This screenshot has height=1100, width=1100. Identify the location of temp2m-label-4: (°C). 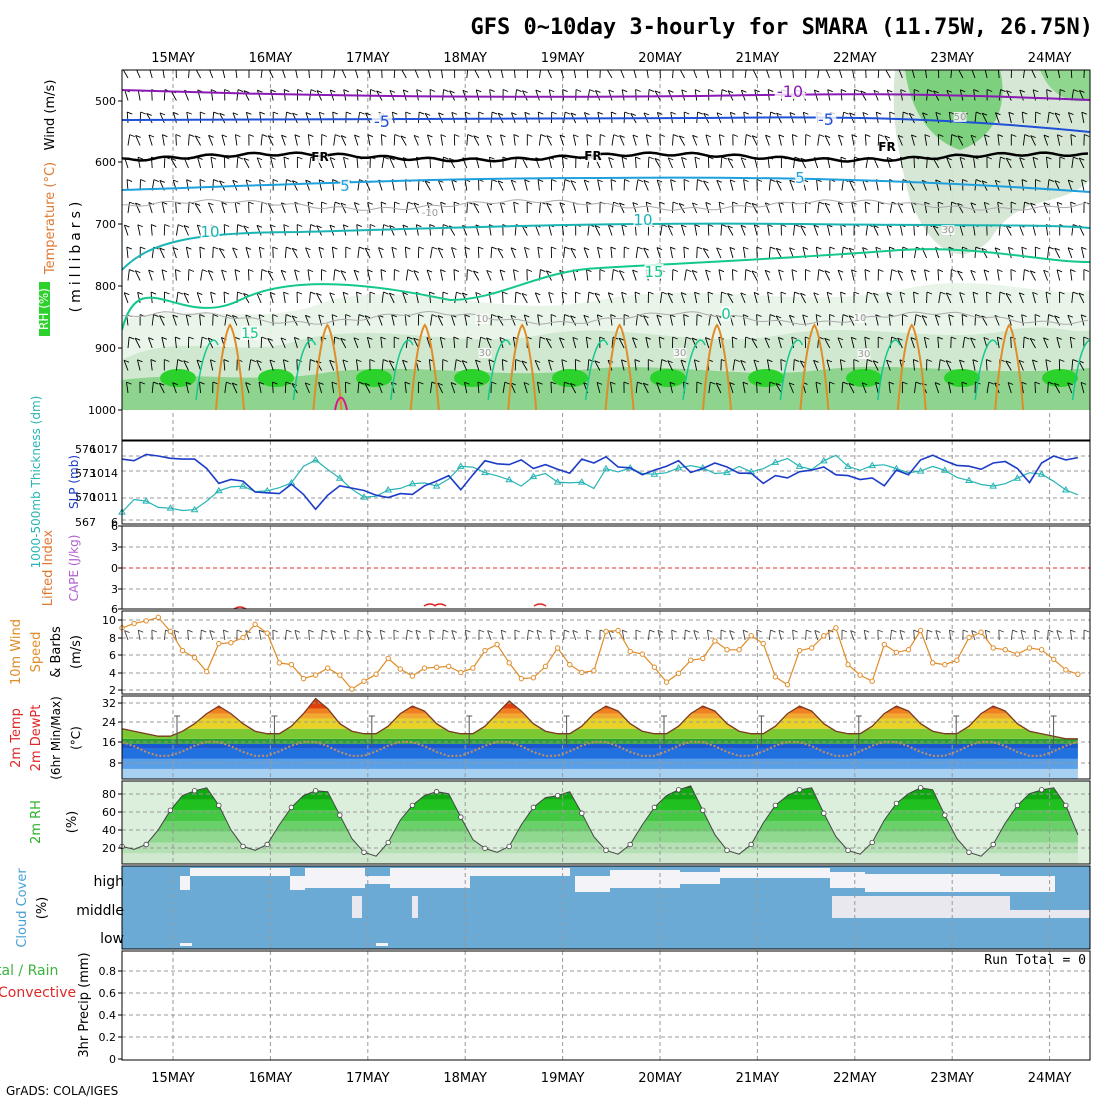
(76, 738).